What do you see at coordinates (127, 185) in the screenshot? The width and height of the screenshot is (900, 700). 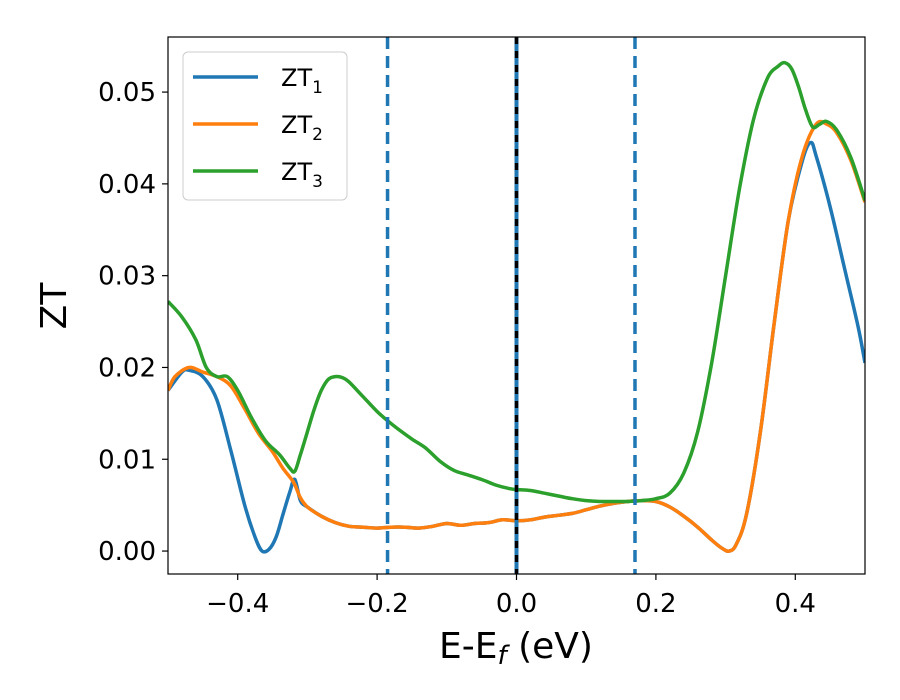 I see `y-tick-label: 0.04` at bounding box center [127, 185].